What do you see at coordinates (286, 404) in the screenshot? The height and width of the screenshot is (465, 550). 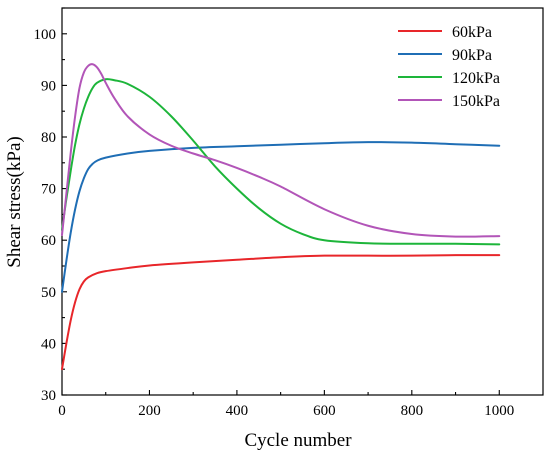 I see `x-axis-ticks: 0 200 400 600 800 1000` at bounding box center [286, 404].